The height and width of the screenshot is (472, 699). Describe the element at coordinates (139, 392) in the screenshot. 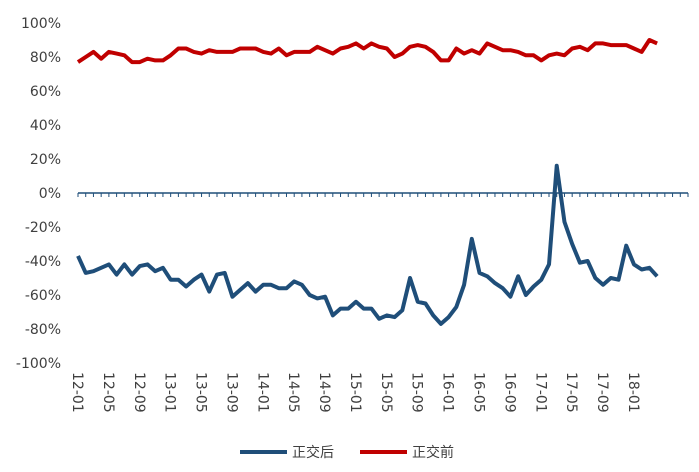

I see `x-tick-label: 12-09` at that location.